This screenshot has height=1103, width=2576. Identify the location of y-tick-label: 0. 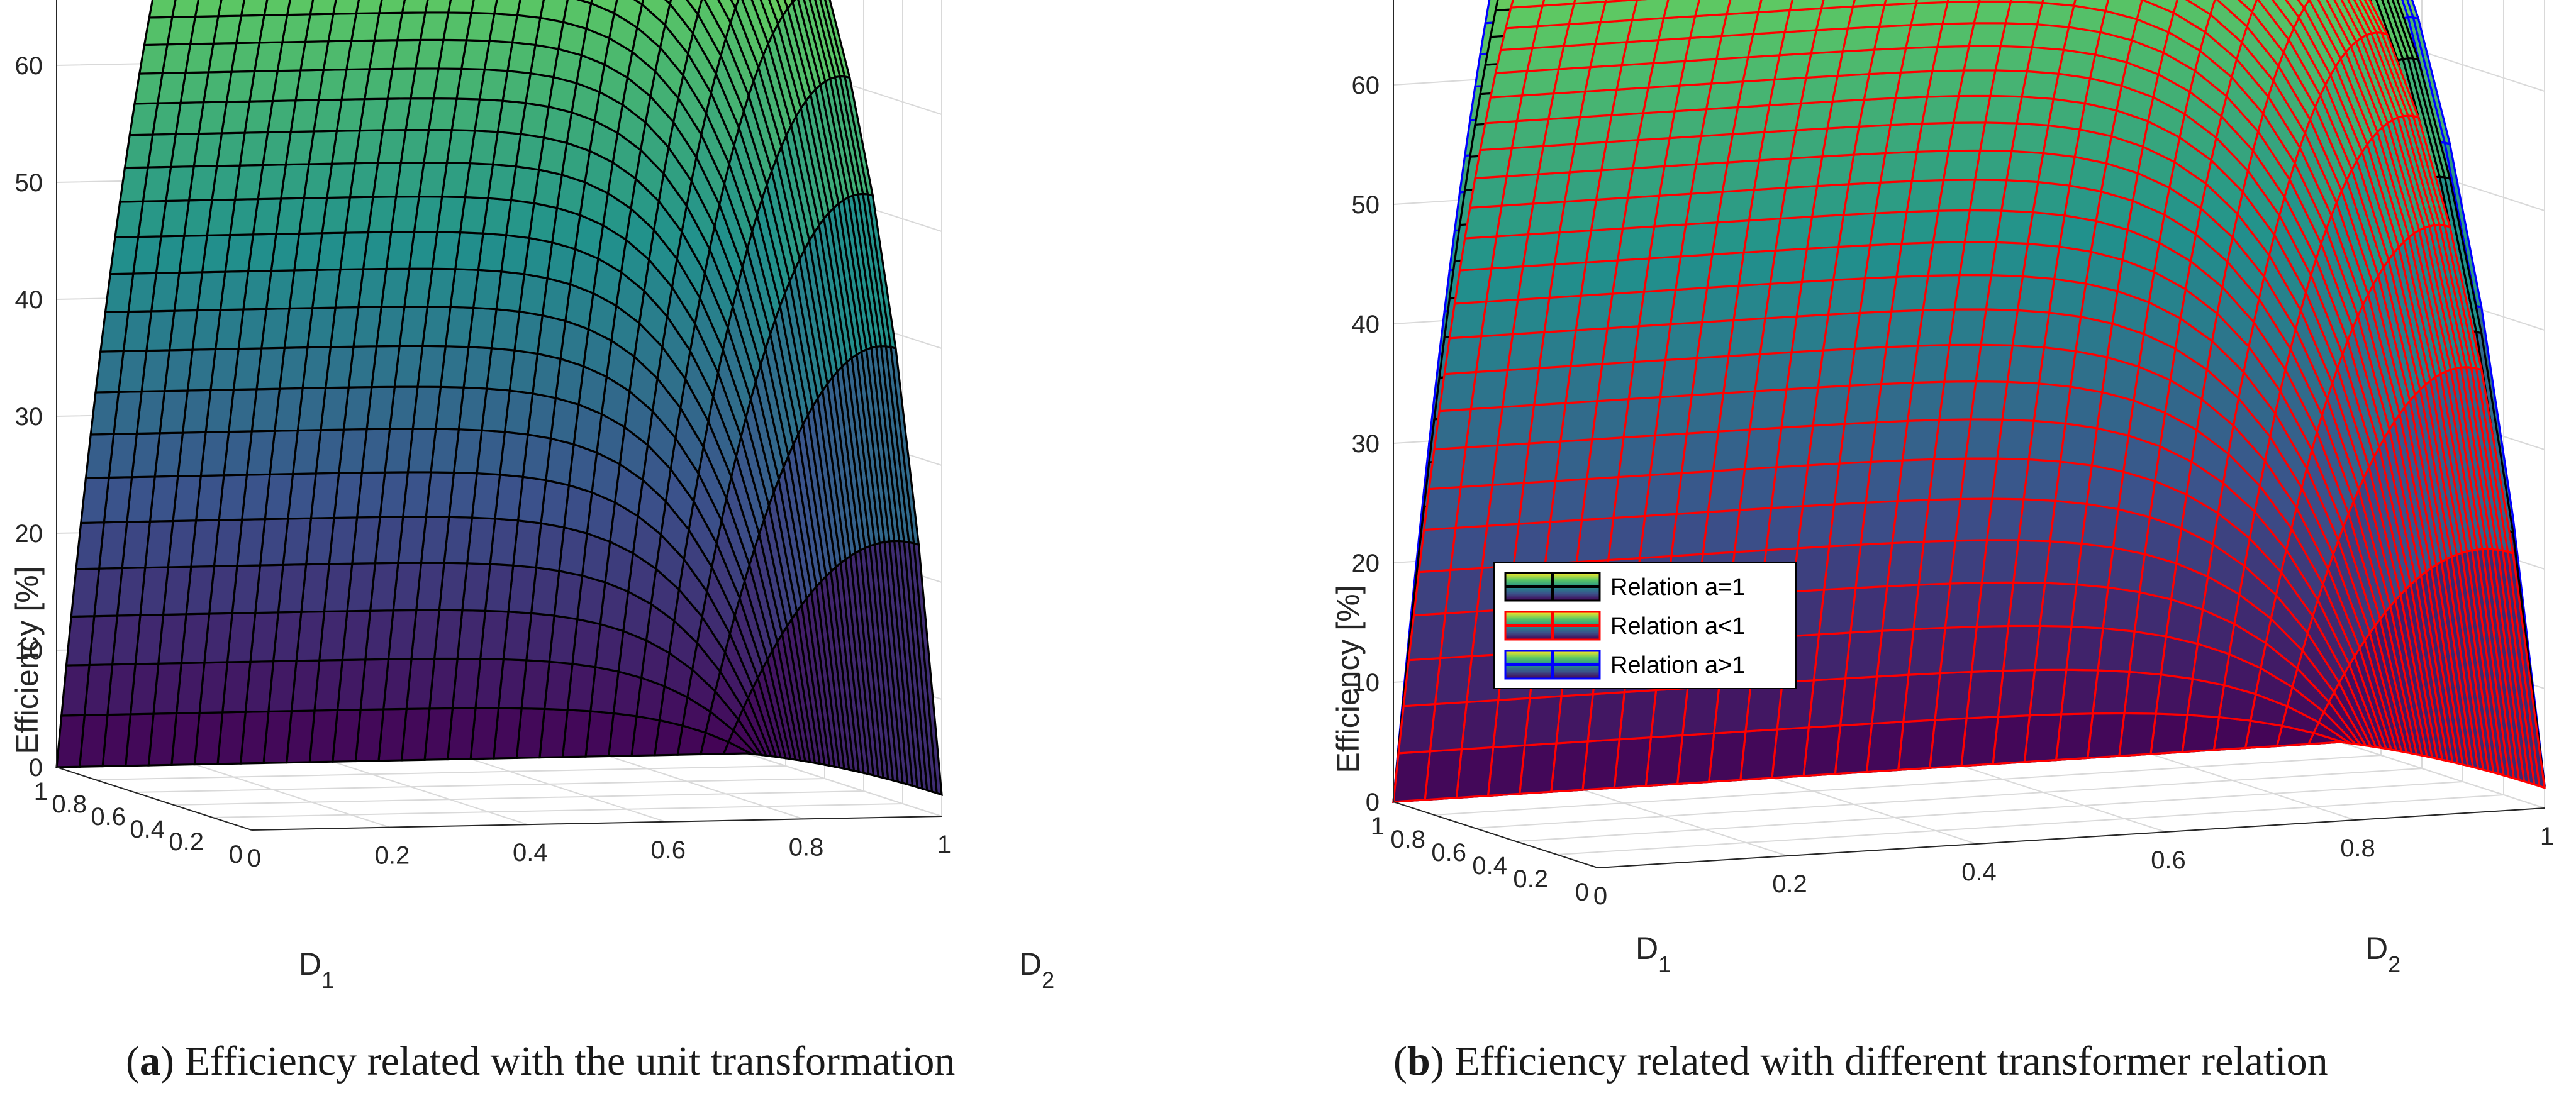
(254, 858).